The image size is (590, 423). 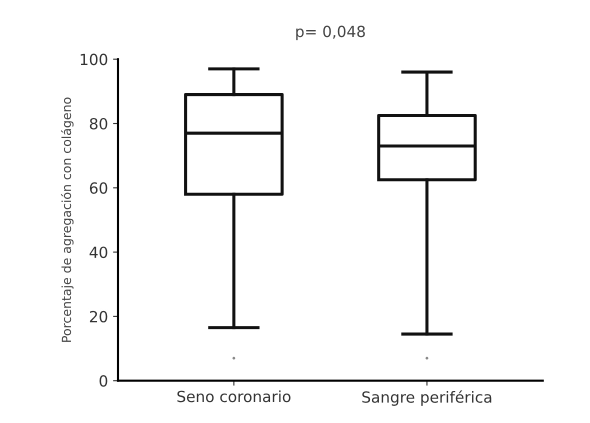 I want to click on y-axis-title: Porcentaje de agregación con colágeno, so click(x=67, y=220).